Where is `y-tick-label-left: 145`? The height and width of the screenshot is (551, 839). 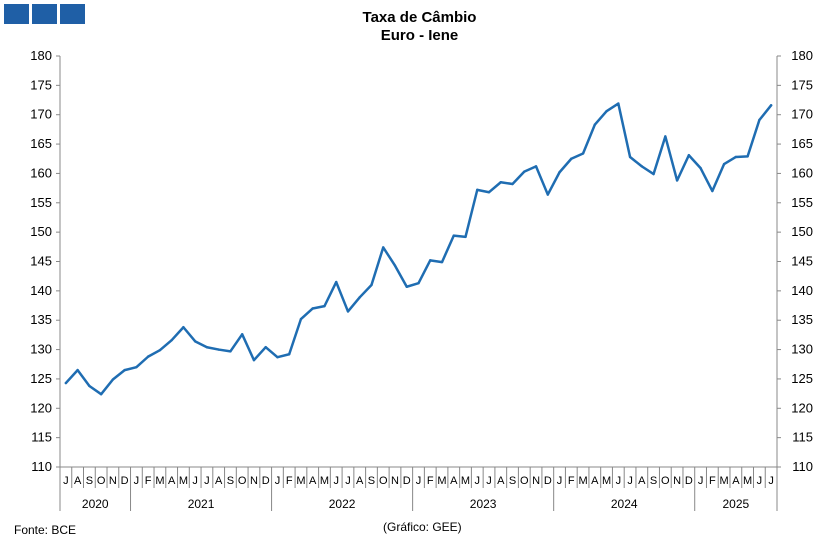
y-tick-label-left: 145 is located at coordinates (41, 261).